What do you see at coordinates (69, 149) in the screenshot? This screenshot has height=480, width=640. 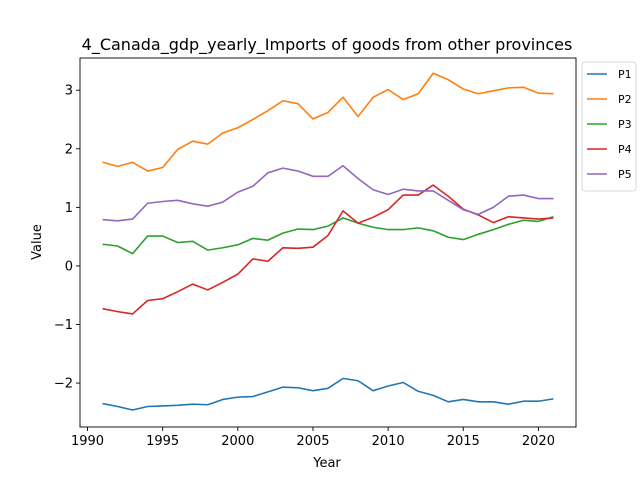 I see `y-tick-label: 2` at bounding box center [69, 149].